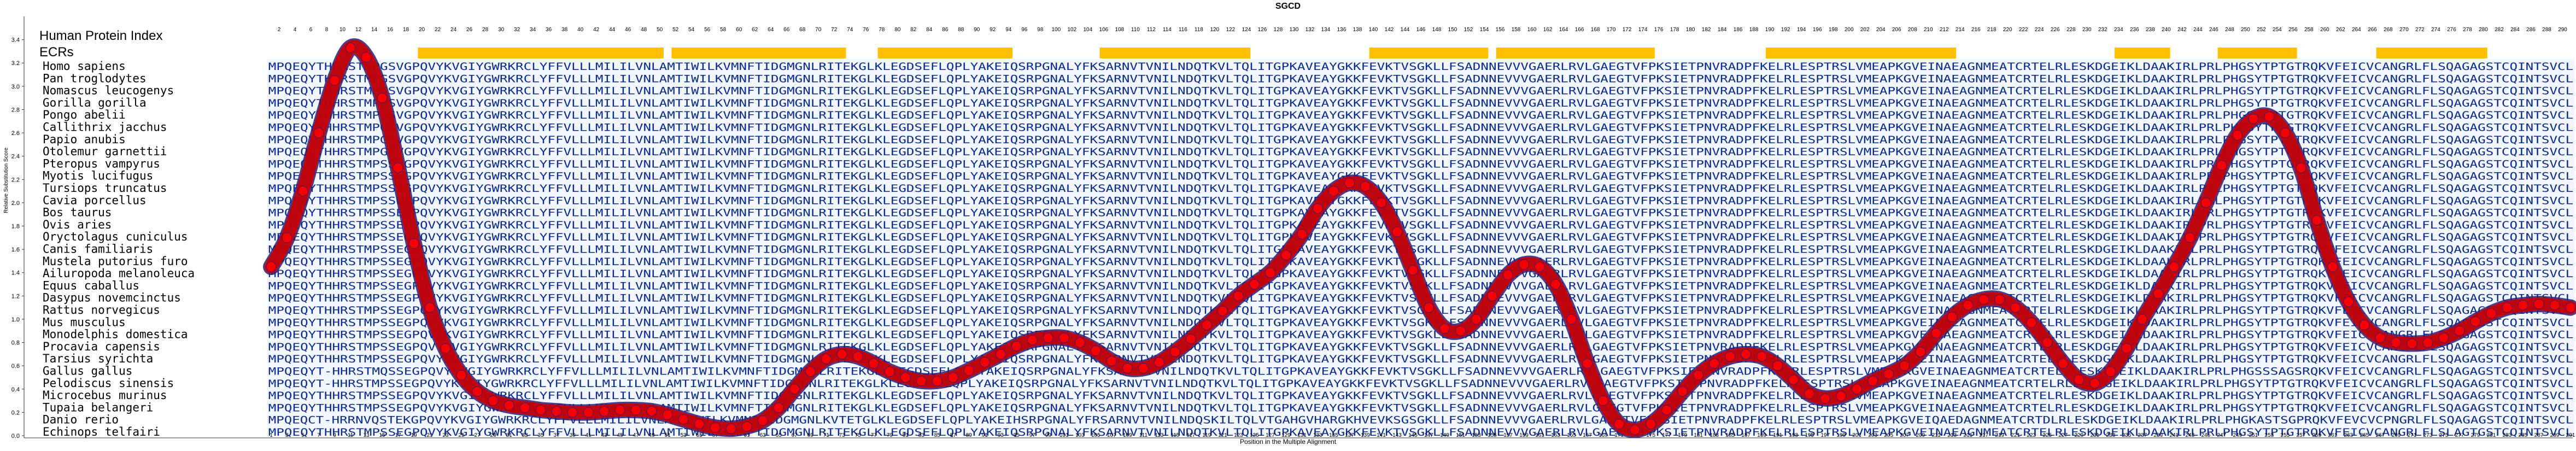 This screenshot has width=2576, height=451. What do you see at coordinates (2078, 435) in the screenshot?
I see `x-tick-label: 229` at bounding box center [2078, 435].